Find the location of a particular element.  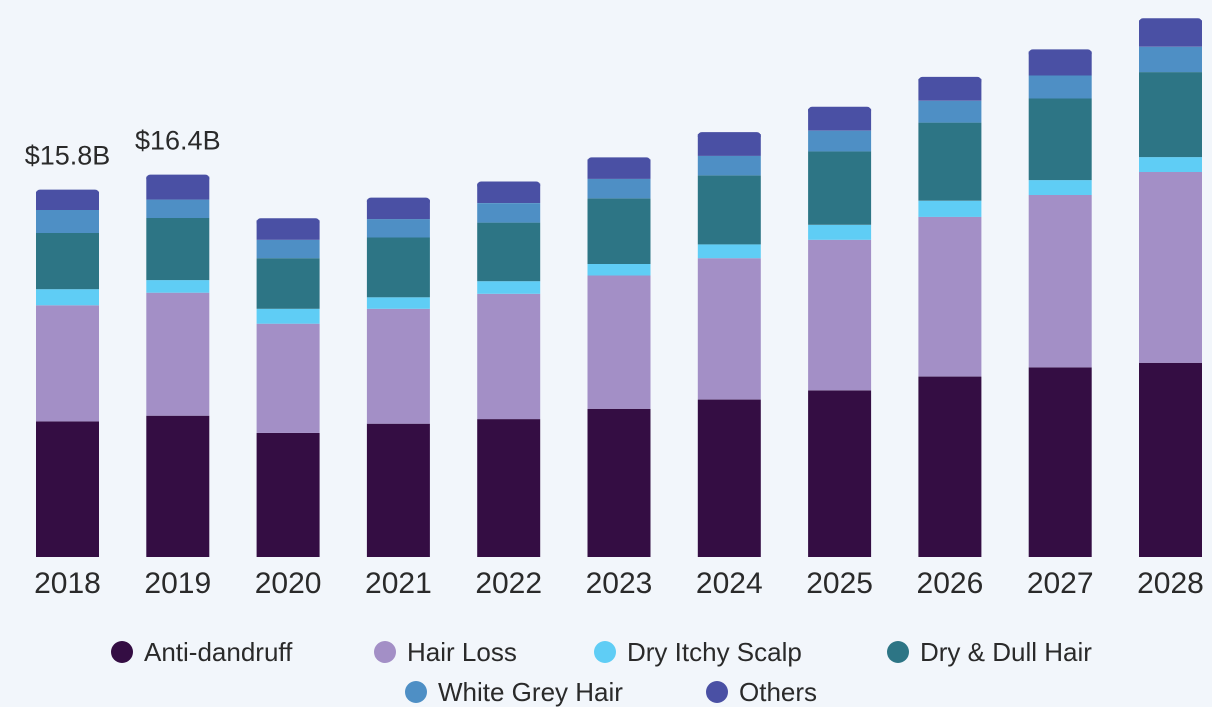

bar-white-grey-hair-2027 is located at coordinates (1060, 87).